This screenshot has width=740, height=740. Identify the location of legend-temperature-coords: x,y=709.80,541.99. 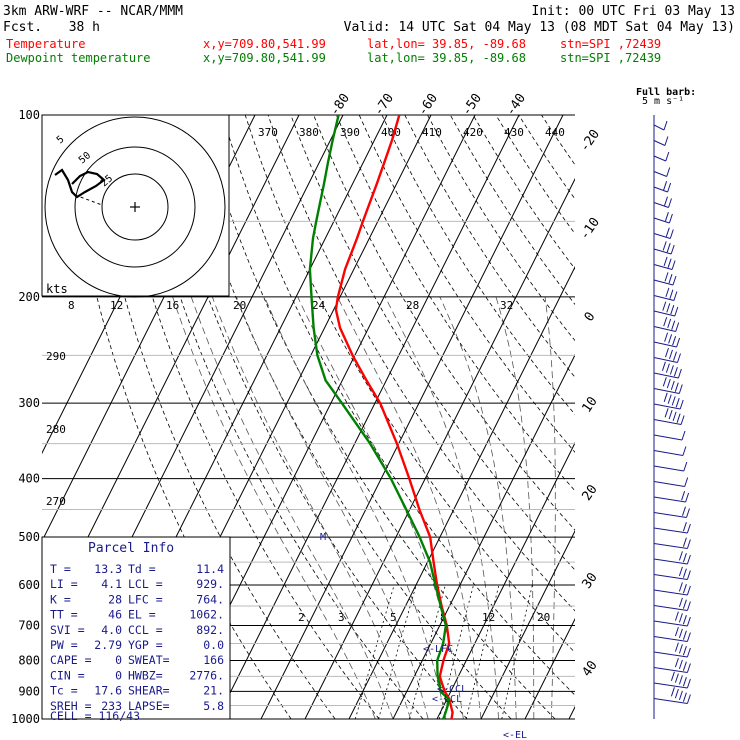
(264, 44).